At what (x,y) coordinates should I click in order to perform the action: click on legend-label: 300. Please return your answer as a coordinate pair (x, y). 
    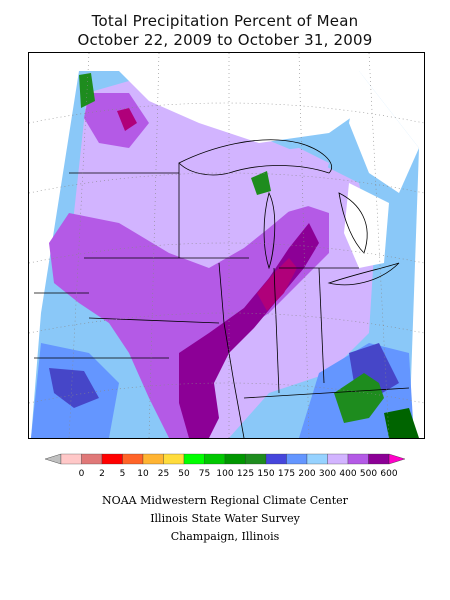
    Looking at the image, I should click on (327, 474).